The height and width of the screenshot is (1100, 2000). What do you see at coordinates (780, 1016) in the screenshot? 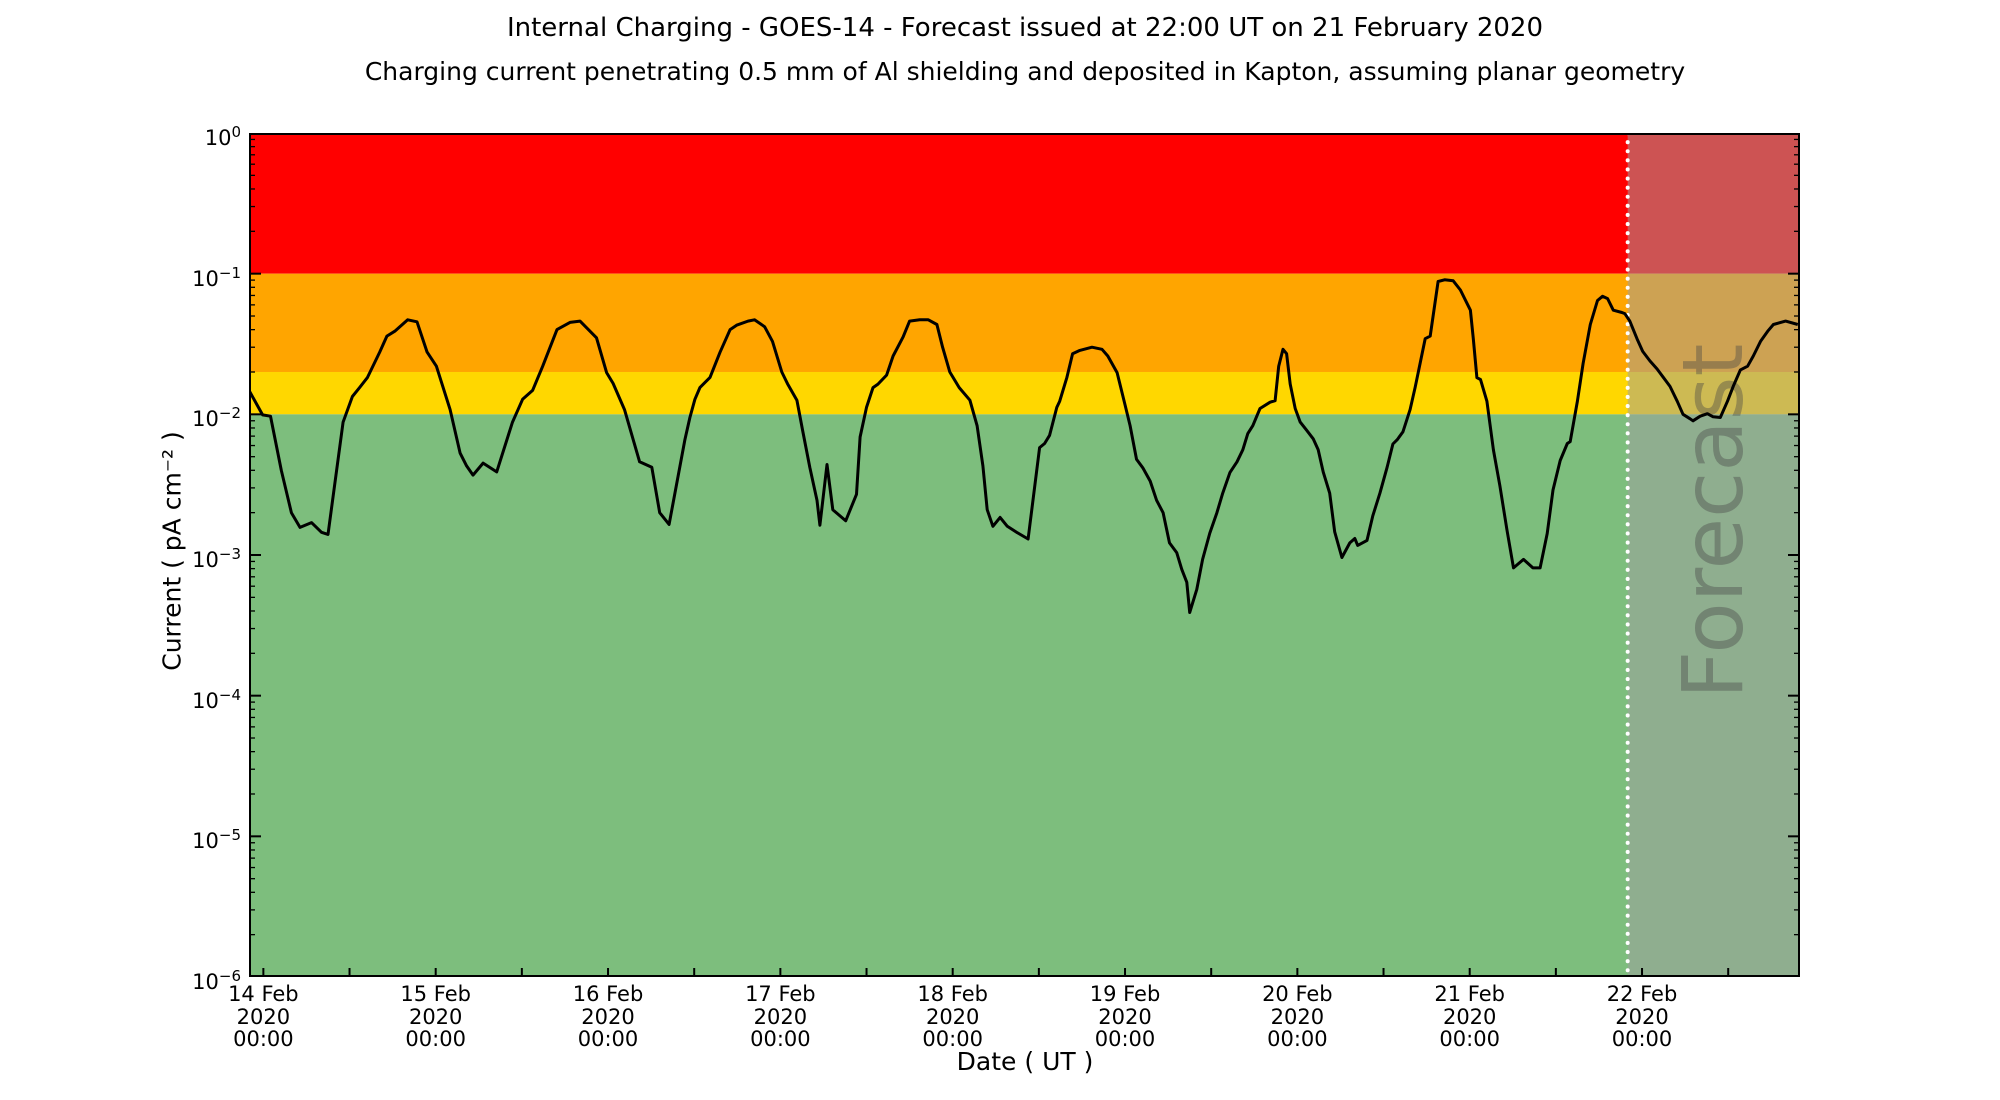
I see `x-tick-label: 17 Feb 2020 00:00` at bounding box center [780, 1016].